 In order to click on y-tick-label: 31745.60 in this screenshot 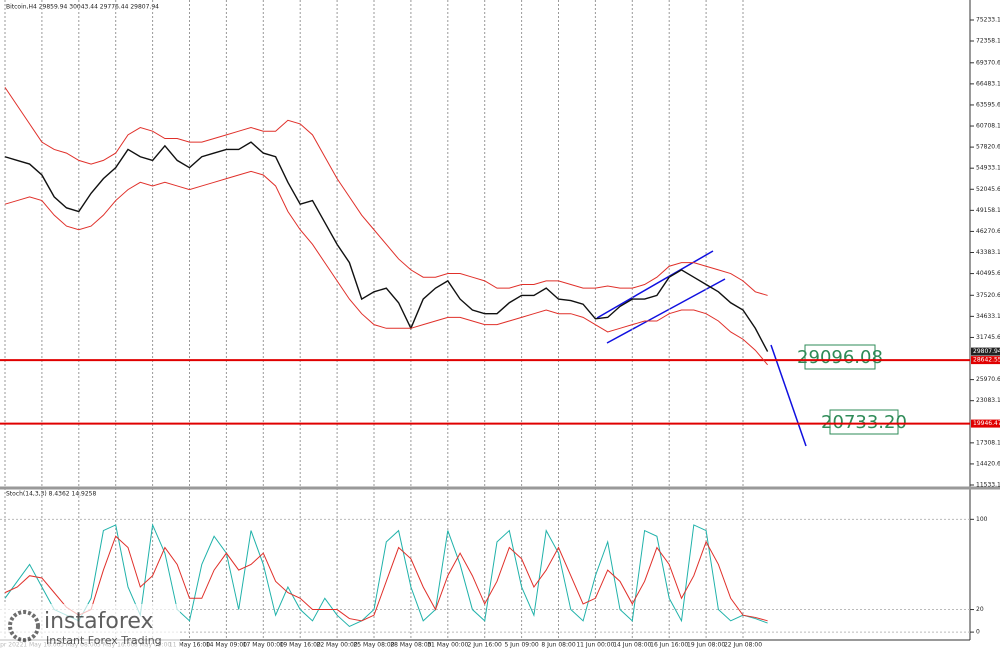, I will do `click(988, 337)`.